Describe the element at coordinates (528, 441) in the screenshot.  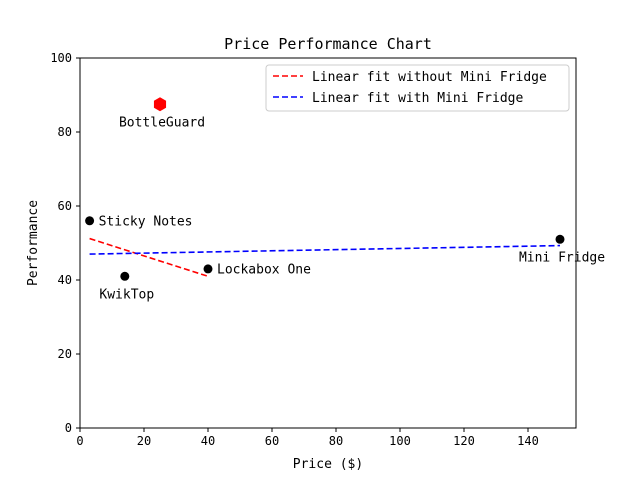
I see `x-tick-label: 140` at that location.